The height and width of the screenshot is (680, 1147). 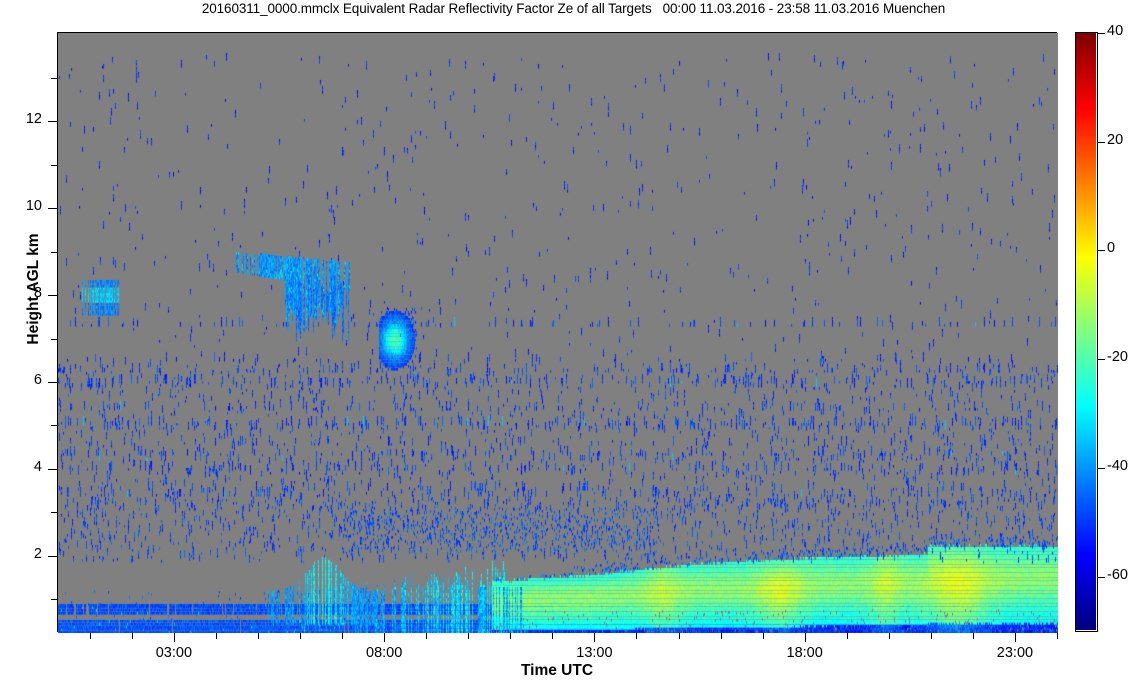 What do you see at coordinates (1115, 139) in the screenshot?
I see `colorbar-tick-label: 20` at bounding box center [1115, 139].